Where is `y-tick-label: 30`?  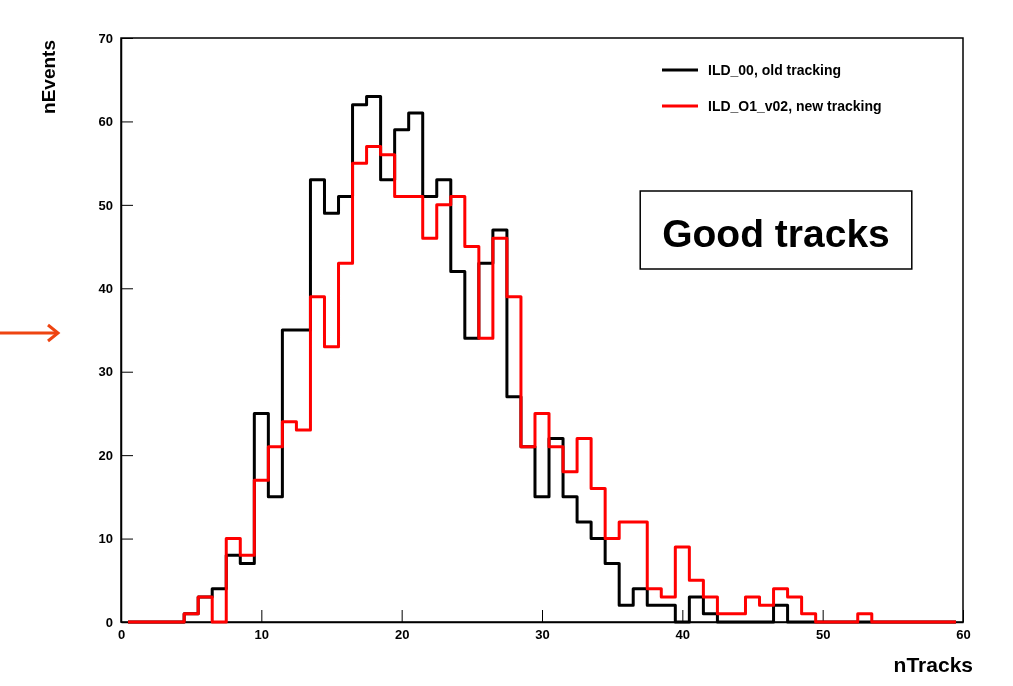 y-tick-label: 30 is located at coordinates (105, 372).